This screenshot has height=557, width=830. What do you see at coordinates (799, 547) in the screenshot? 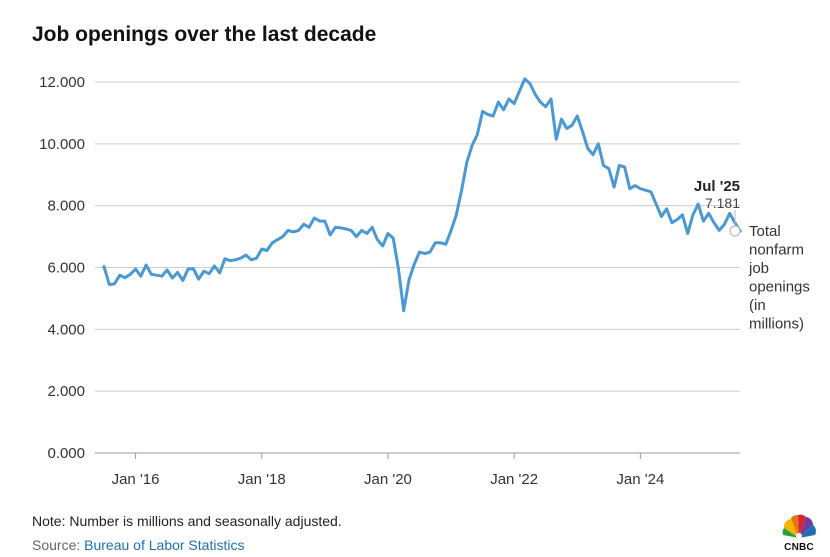
I see `logo-text: CNBC` at bounding box center [799, 547].